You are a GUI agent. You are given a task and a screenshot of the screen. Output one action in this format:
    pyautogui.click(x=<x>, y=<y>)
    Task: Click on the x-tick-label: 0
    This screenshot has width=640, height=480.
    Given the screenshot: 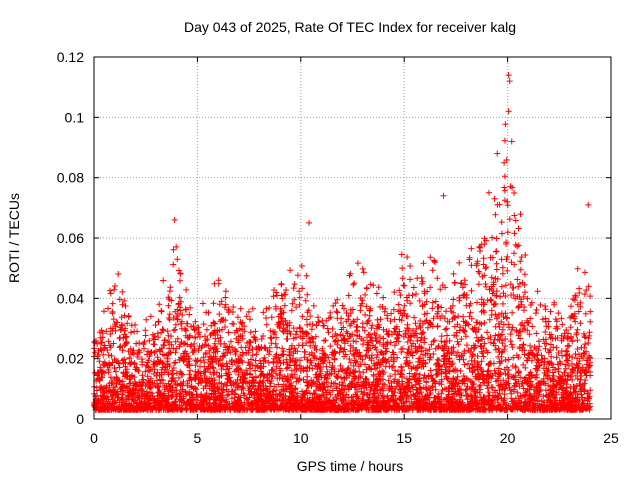 What is the action you would take?
    pyautogui.click(x=94, y=438)
    